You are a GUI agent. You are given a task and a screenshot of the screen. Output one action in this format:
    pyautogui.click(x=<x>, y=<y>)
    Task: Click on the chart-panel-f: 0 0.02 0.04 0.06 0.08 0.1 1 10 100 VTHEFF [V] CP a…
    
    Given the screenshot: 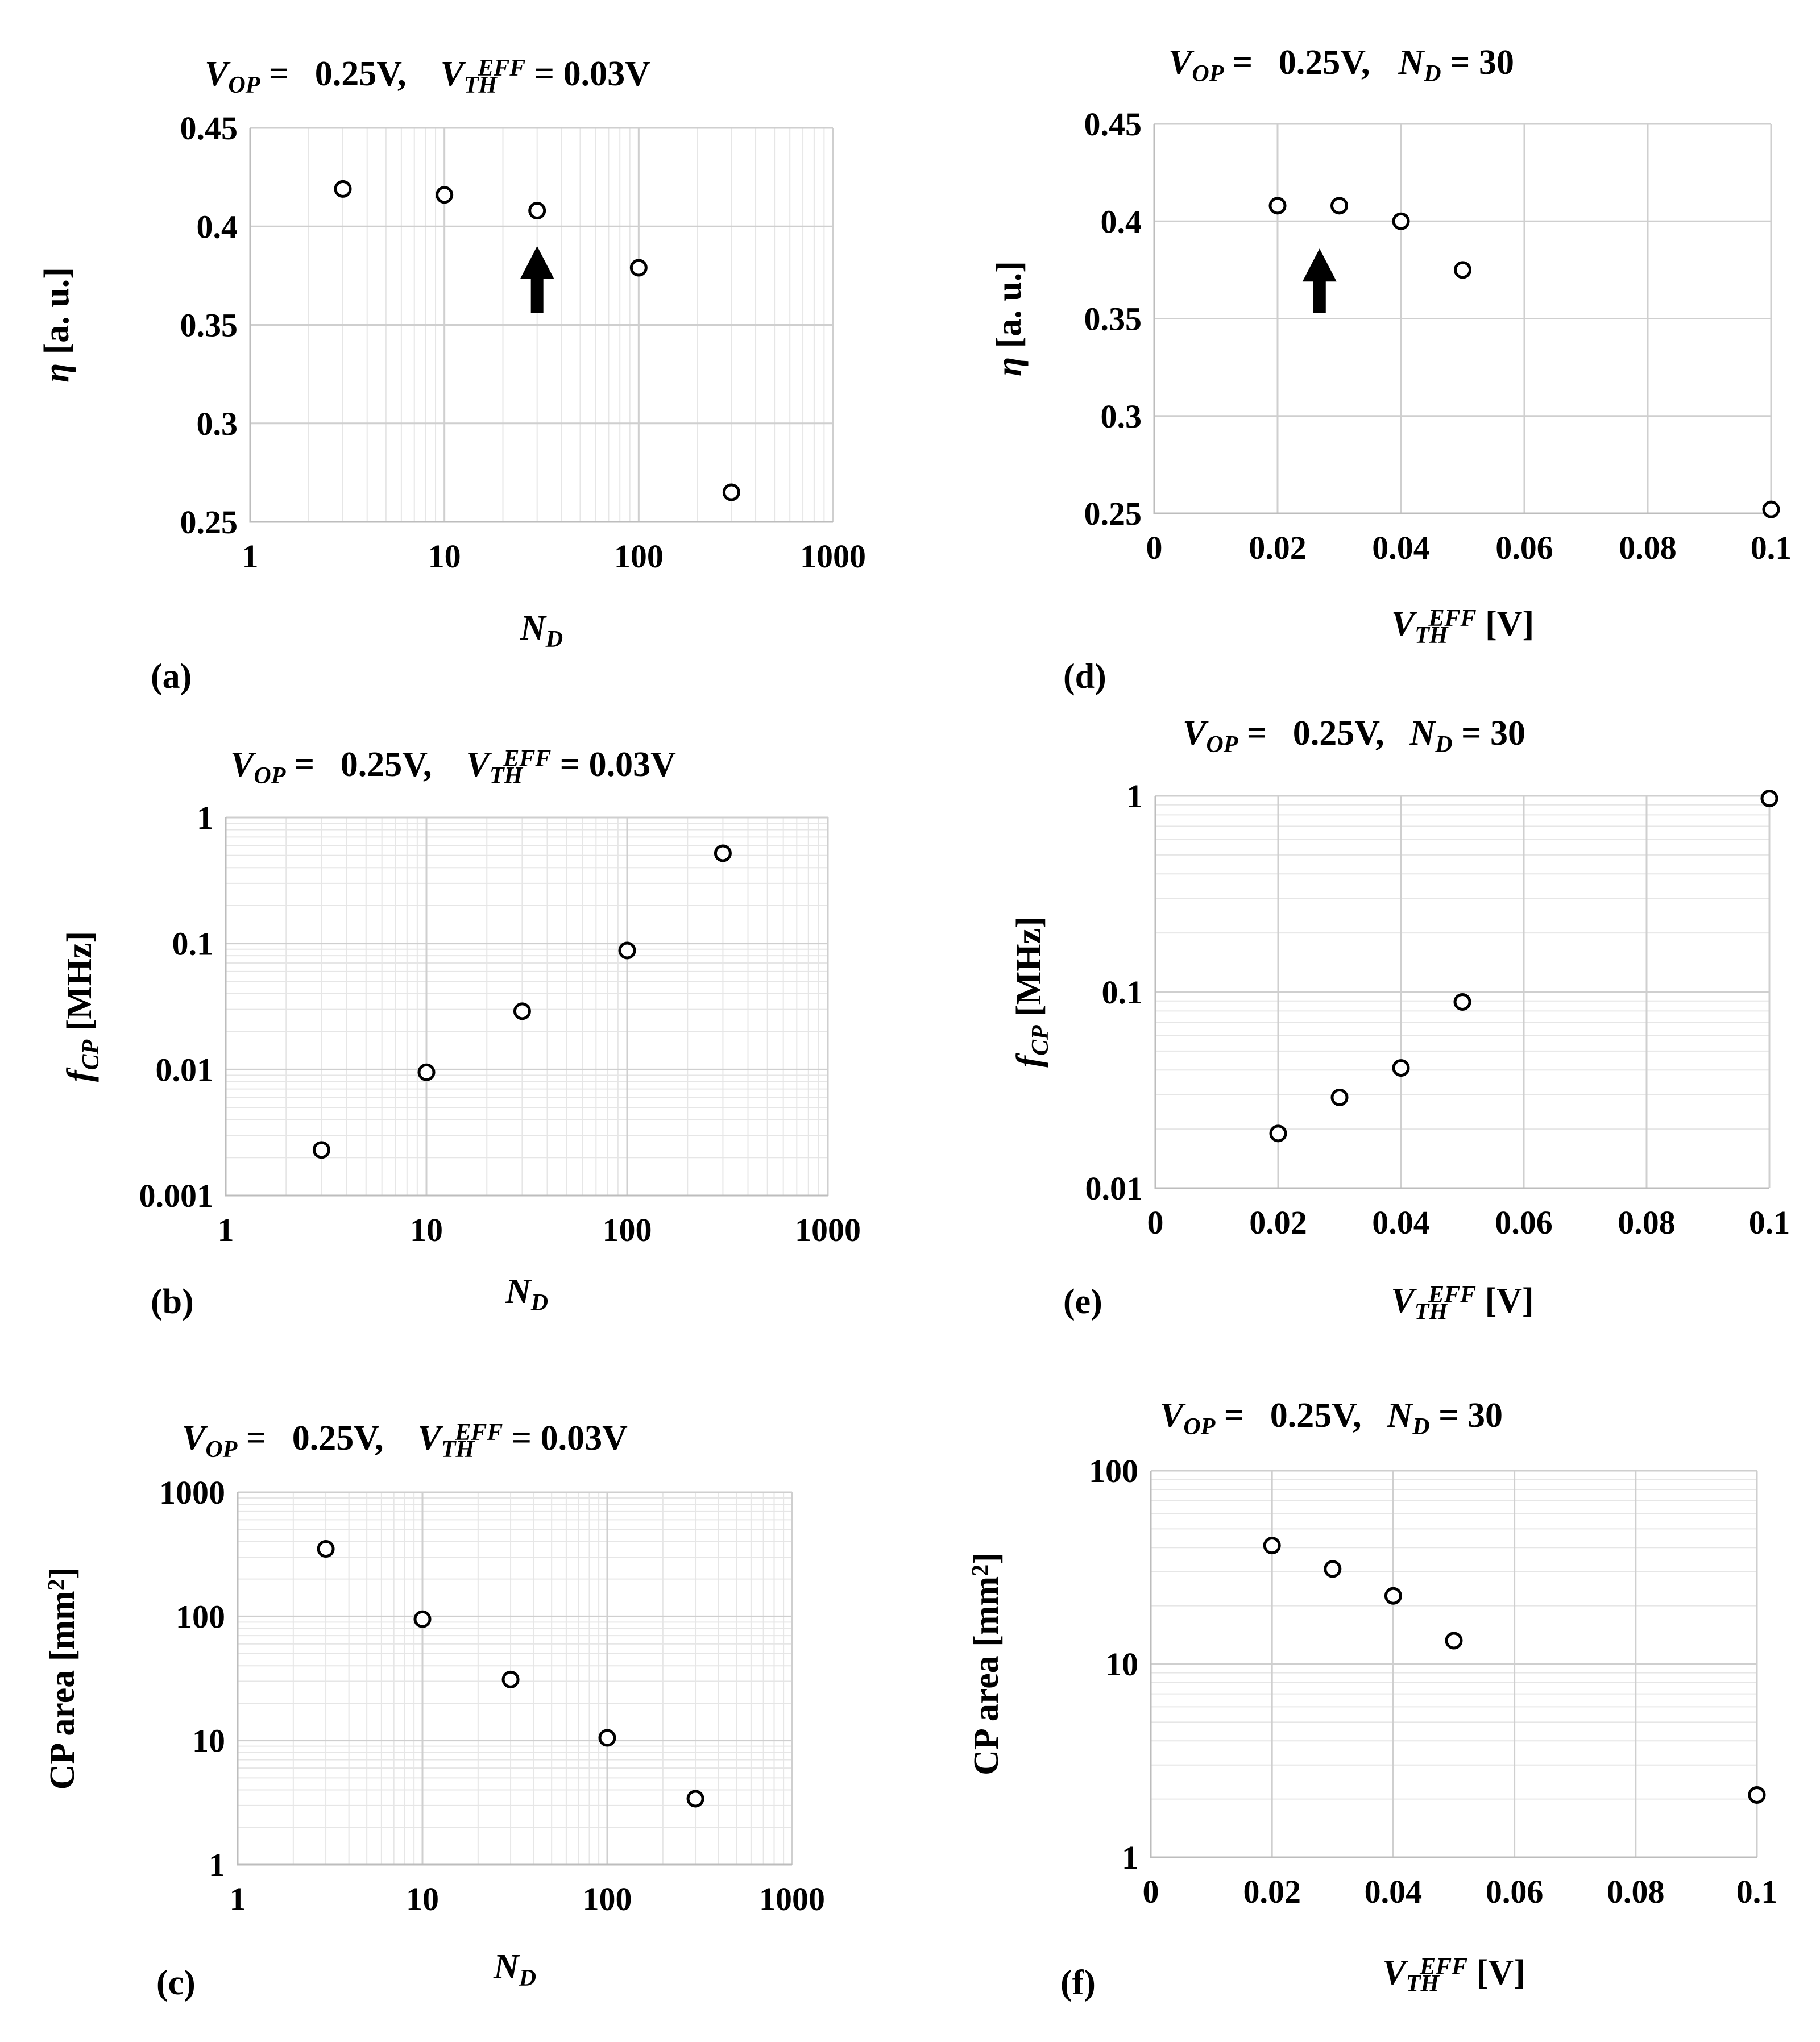 What is the action you would take?
    pyautogui.click(x=1372, y=1699)
    